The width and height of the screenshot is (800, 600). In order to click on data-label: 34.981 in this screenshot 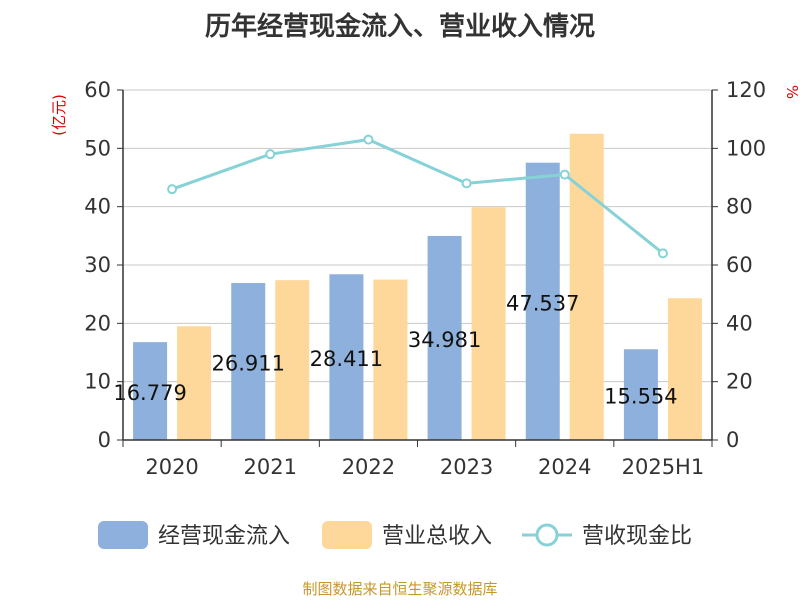, I will do `click(444, 340)`.